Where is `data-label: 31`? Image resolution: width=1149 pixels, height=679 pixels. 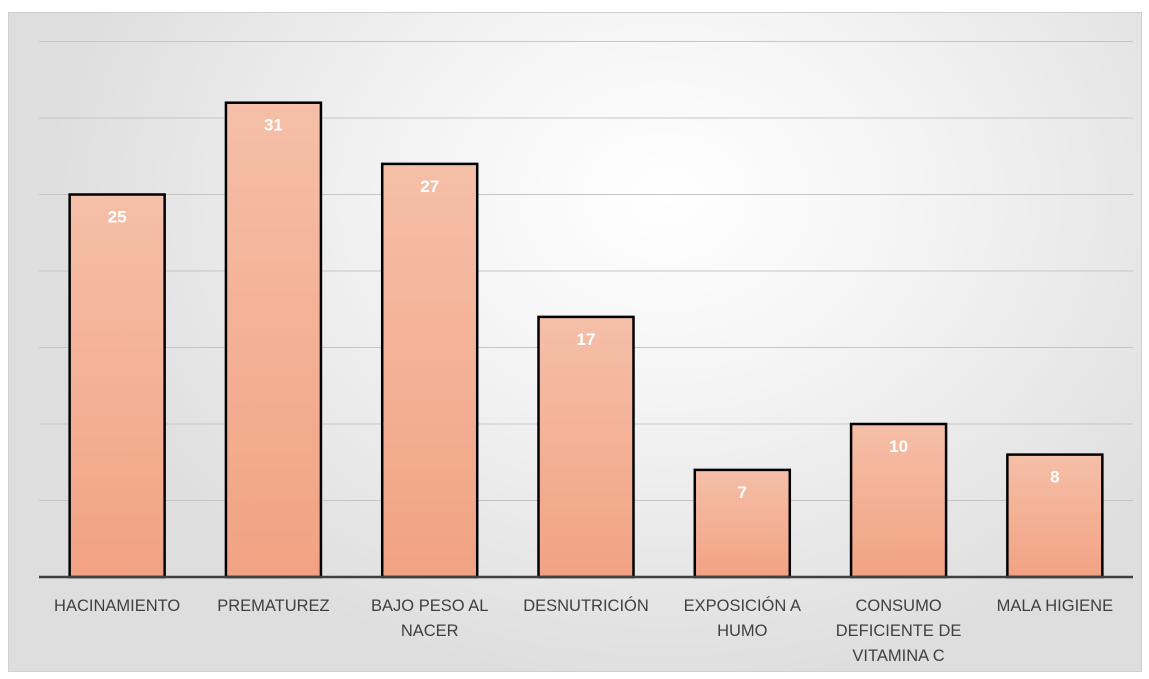
data-label: 31 is located at coordinates (273, 125).